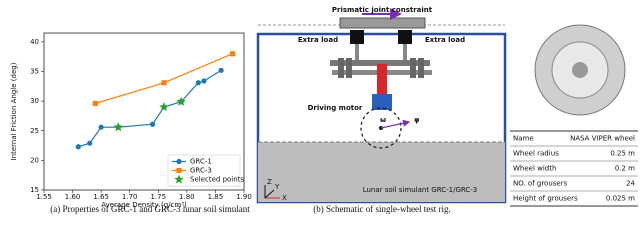 This screenshot has width=640, height=240. Describe the element at coordinates (217, 180) in the screenshot. I see `legend-label: Selected points` at that location.